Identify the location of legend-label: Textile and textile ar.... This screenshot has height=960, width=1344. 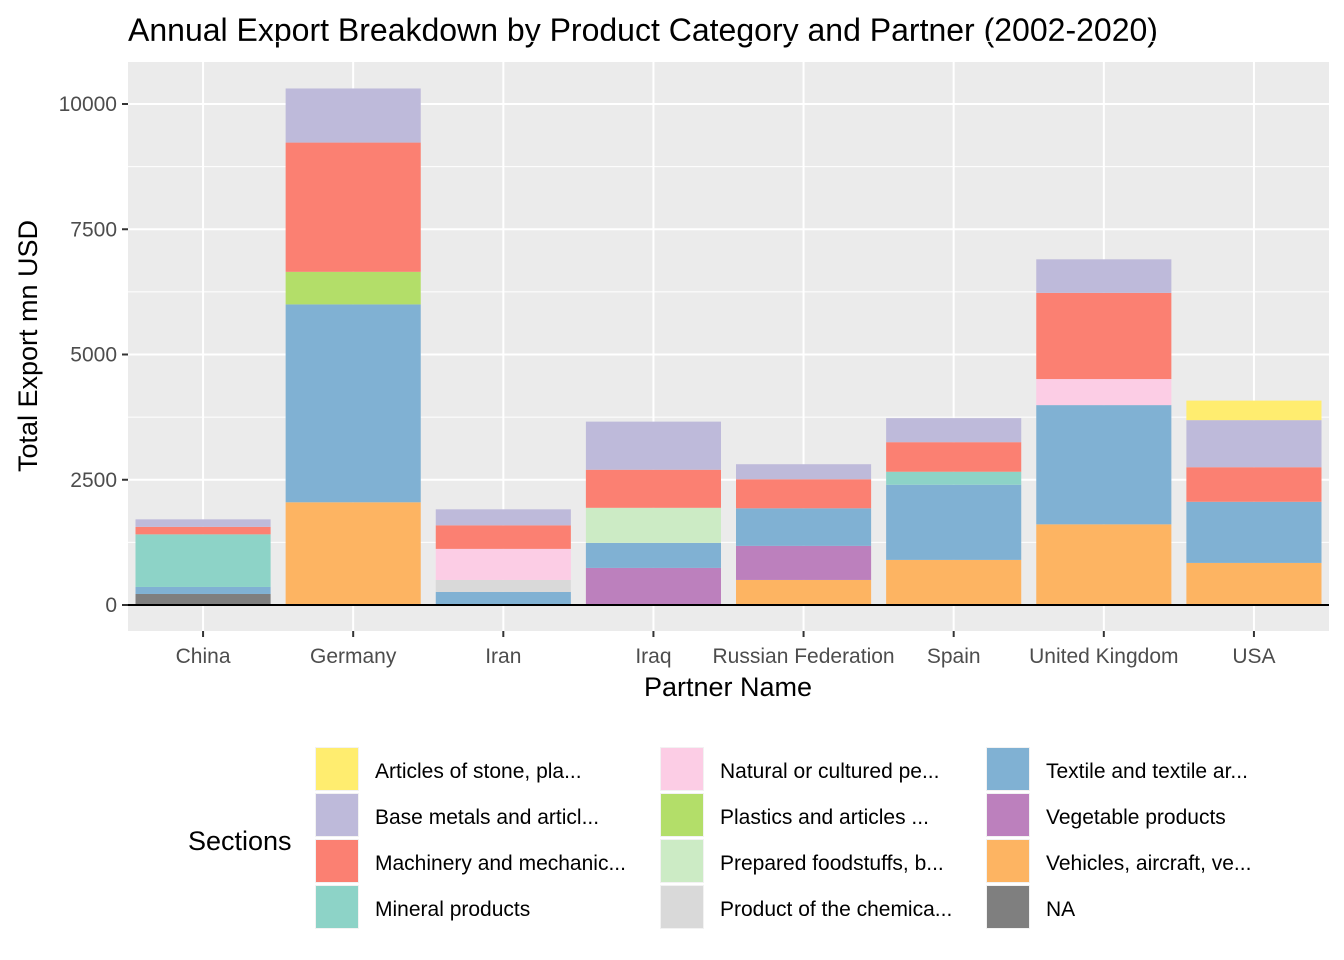
(1147, 771).